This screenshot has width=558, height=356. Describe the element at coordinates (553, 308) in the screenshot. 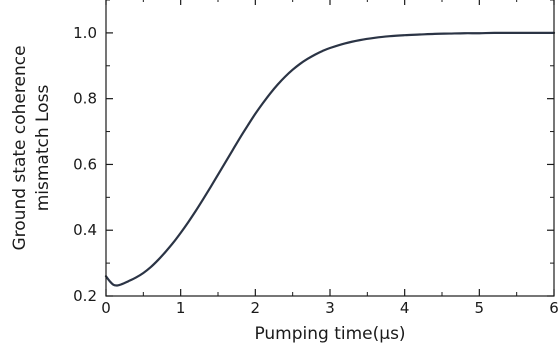

I see `x-tick-label: 6` at that location.